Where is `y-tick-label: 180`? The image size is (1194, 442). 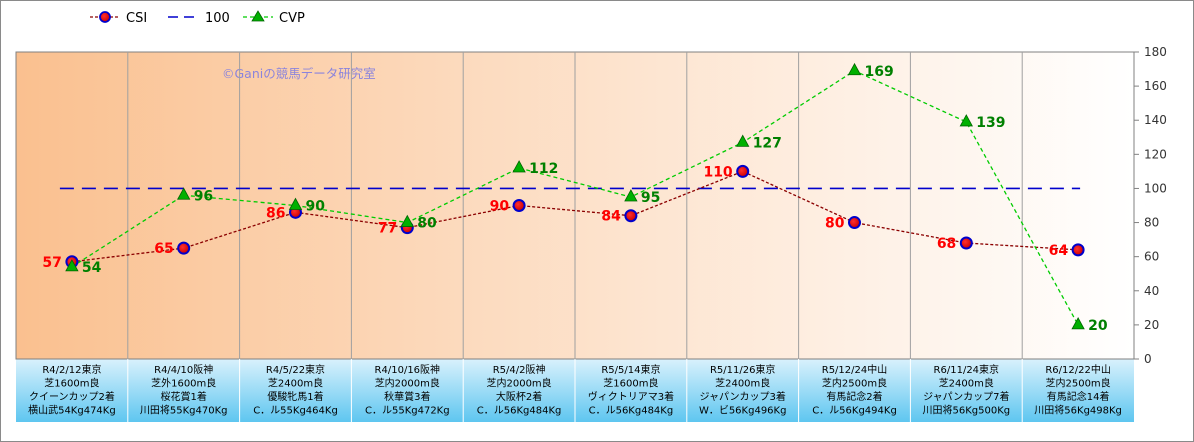
y-tick-label: 180 is located at coordinates (1155, 52).